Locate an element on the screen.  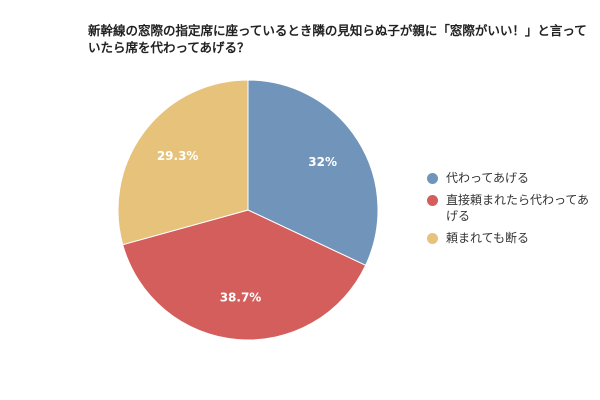
data-label: 38.7% is located at coordinates (241, 298).